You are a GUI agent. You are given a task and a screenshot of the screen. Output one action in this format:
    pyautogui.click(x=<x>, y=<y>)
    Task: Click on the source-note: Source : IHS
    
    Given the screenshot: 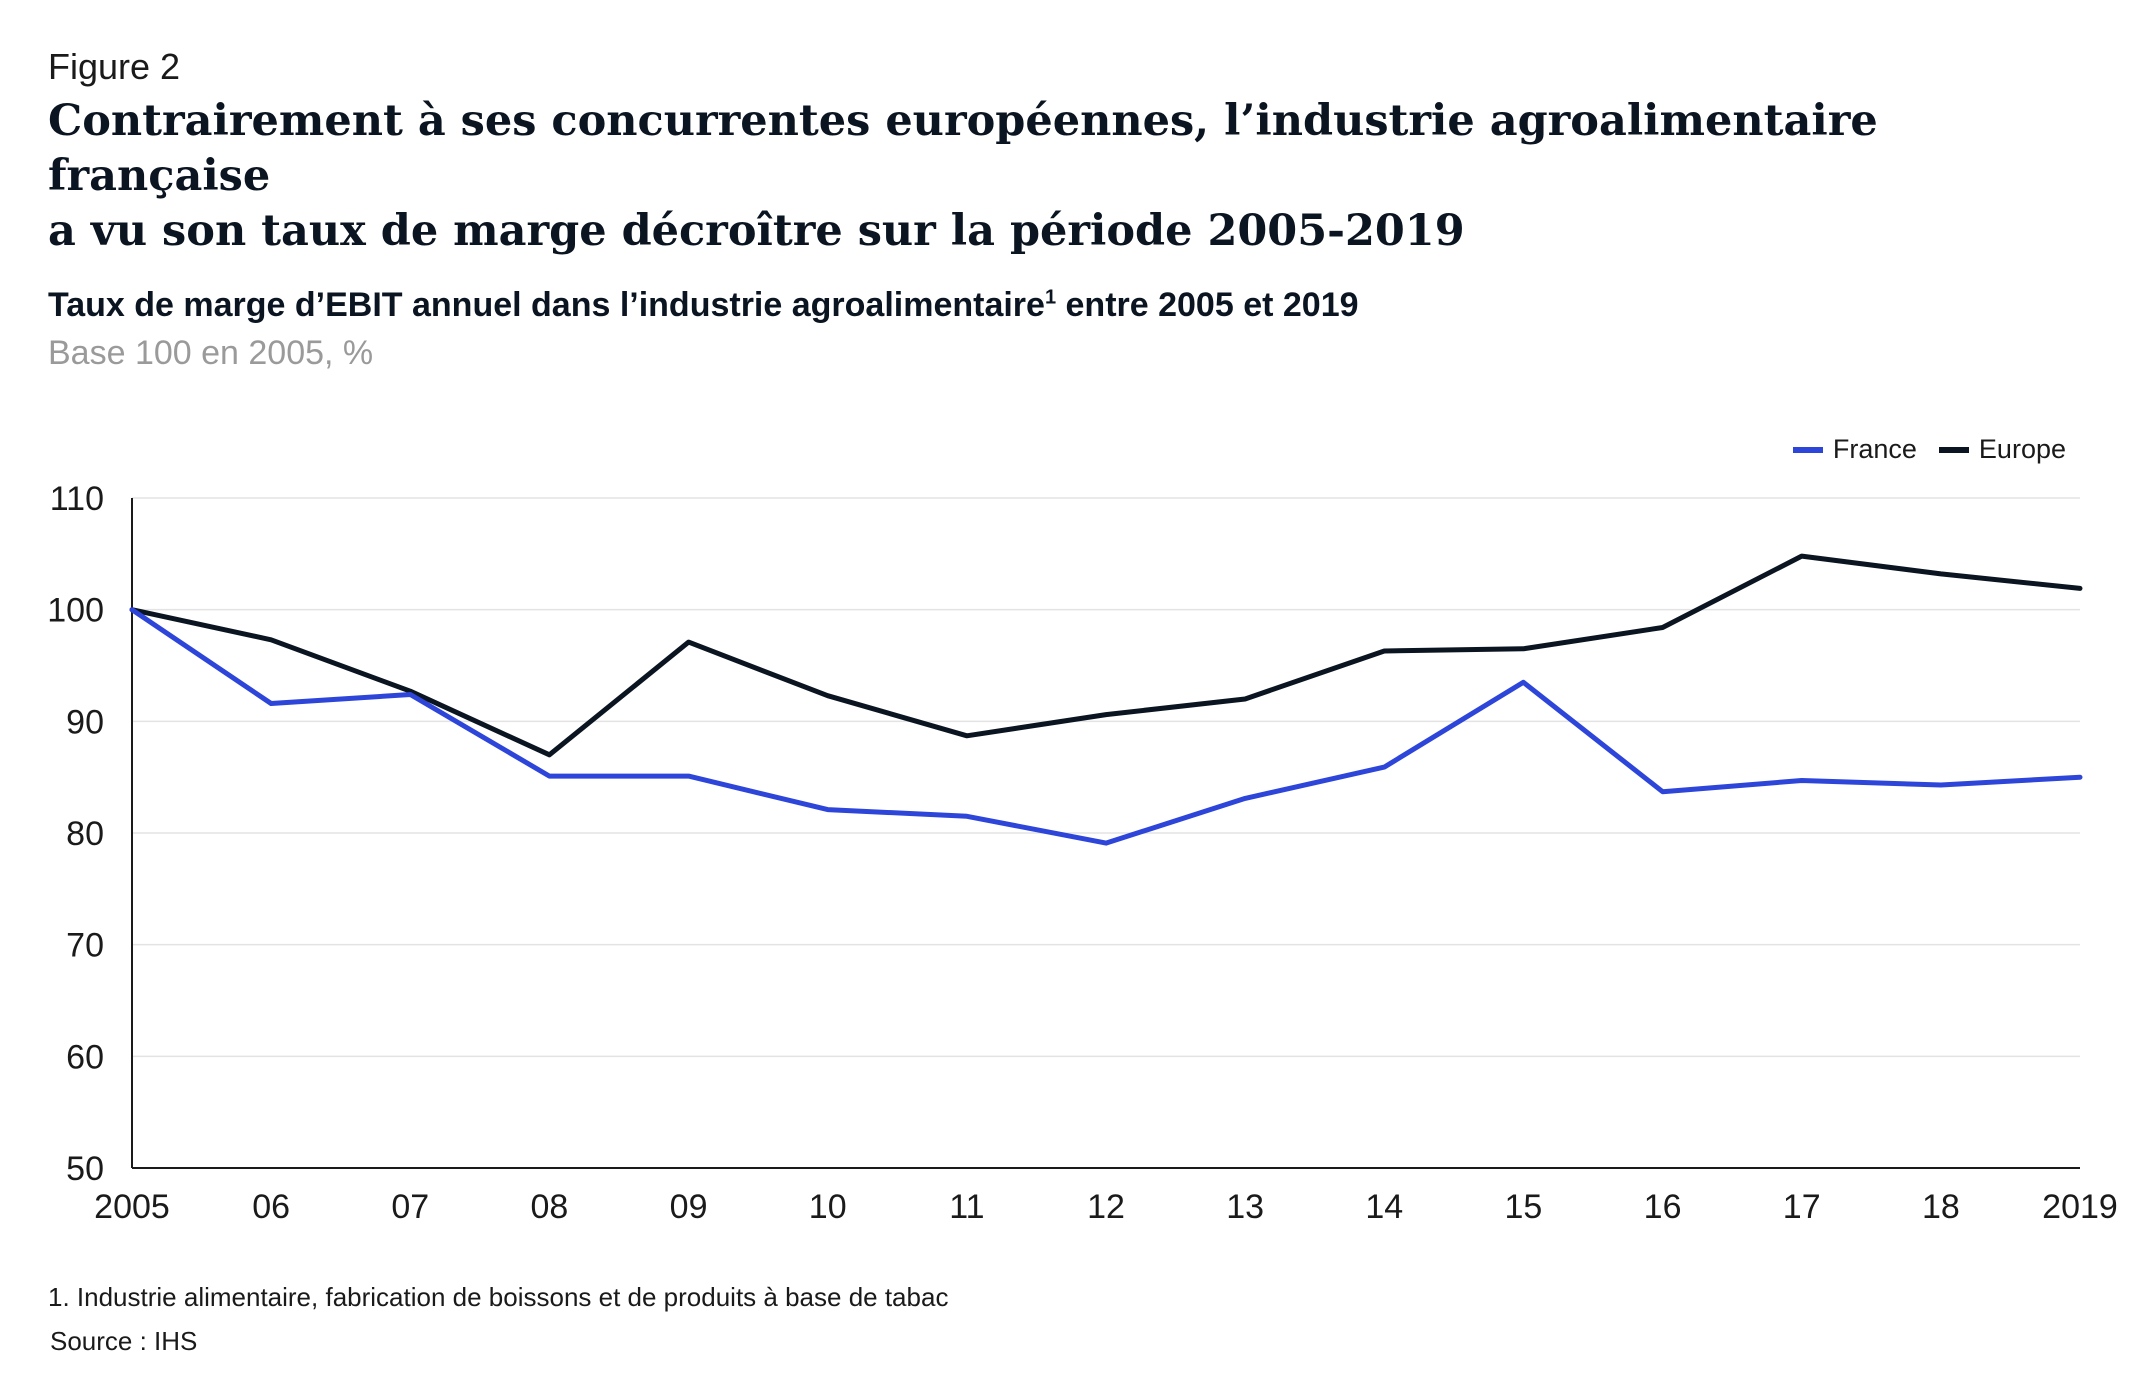 What is the action you would take?
    pyautogui.click(x=124, y=1341)
    